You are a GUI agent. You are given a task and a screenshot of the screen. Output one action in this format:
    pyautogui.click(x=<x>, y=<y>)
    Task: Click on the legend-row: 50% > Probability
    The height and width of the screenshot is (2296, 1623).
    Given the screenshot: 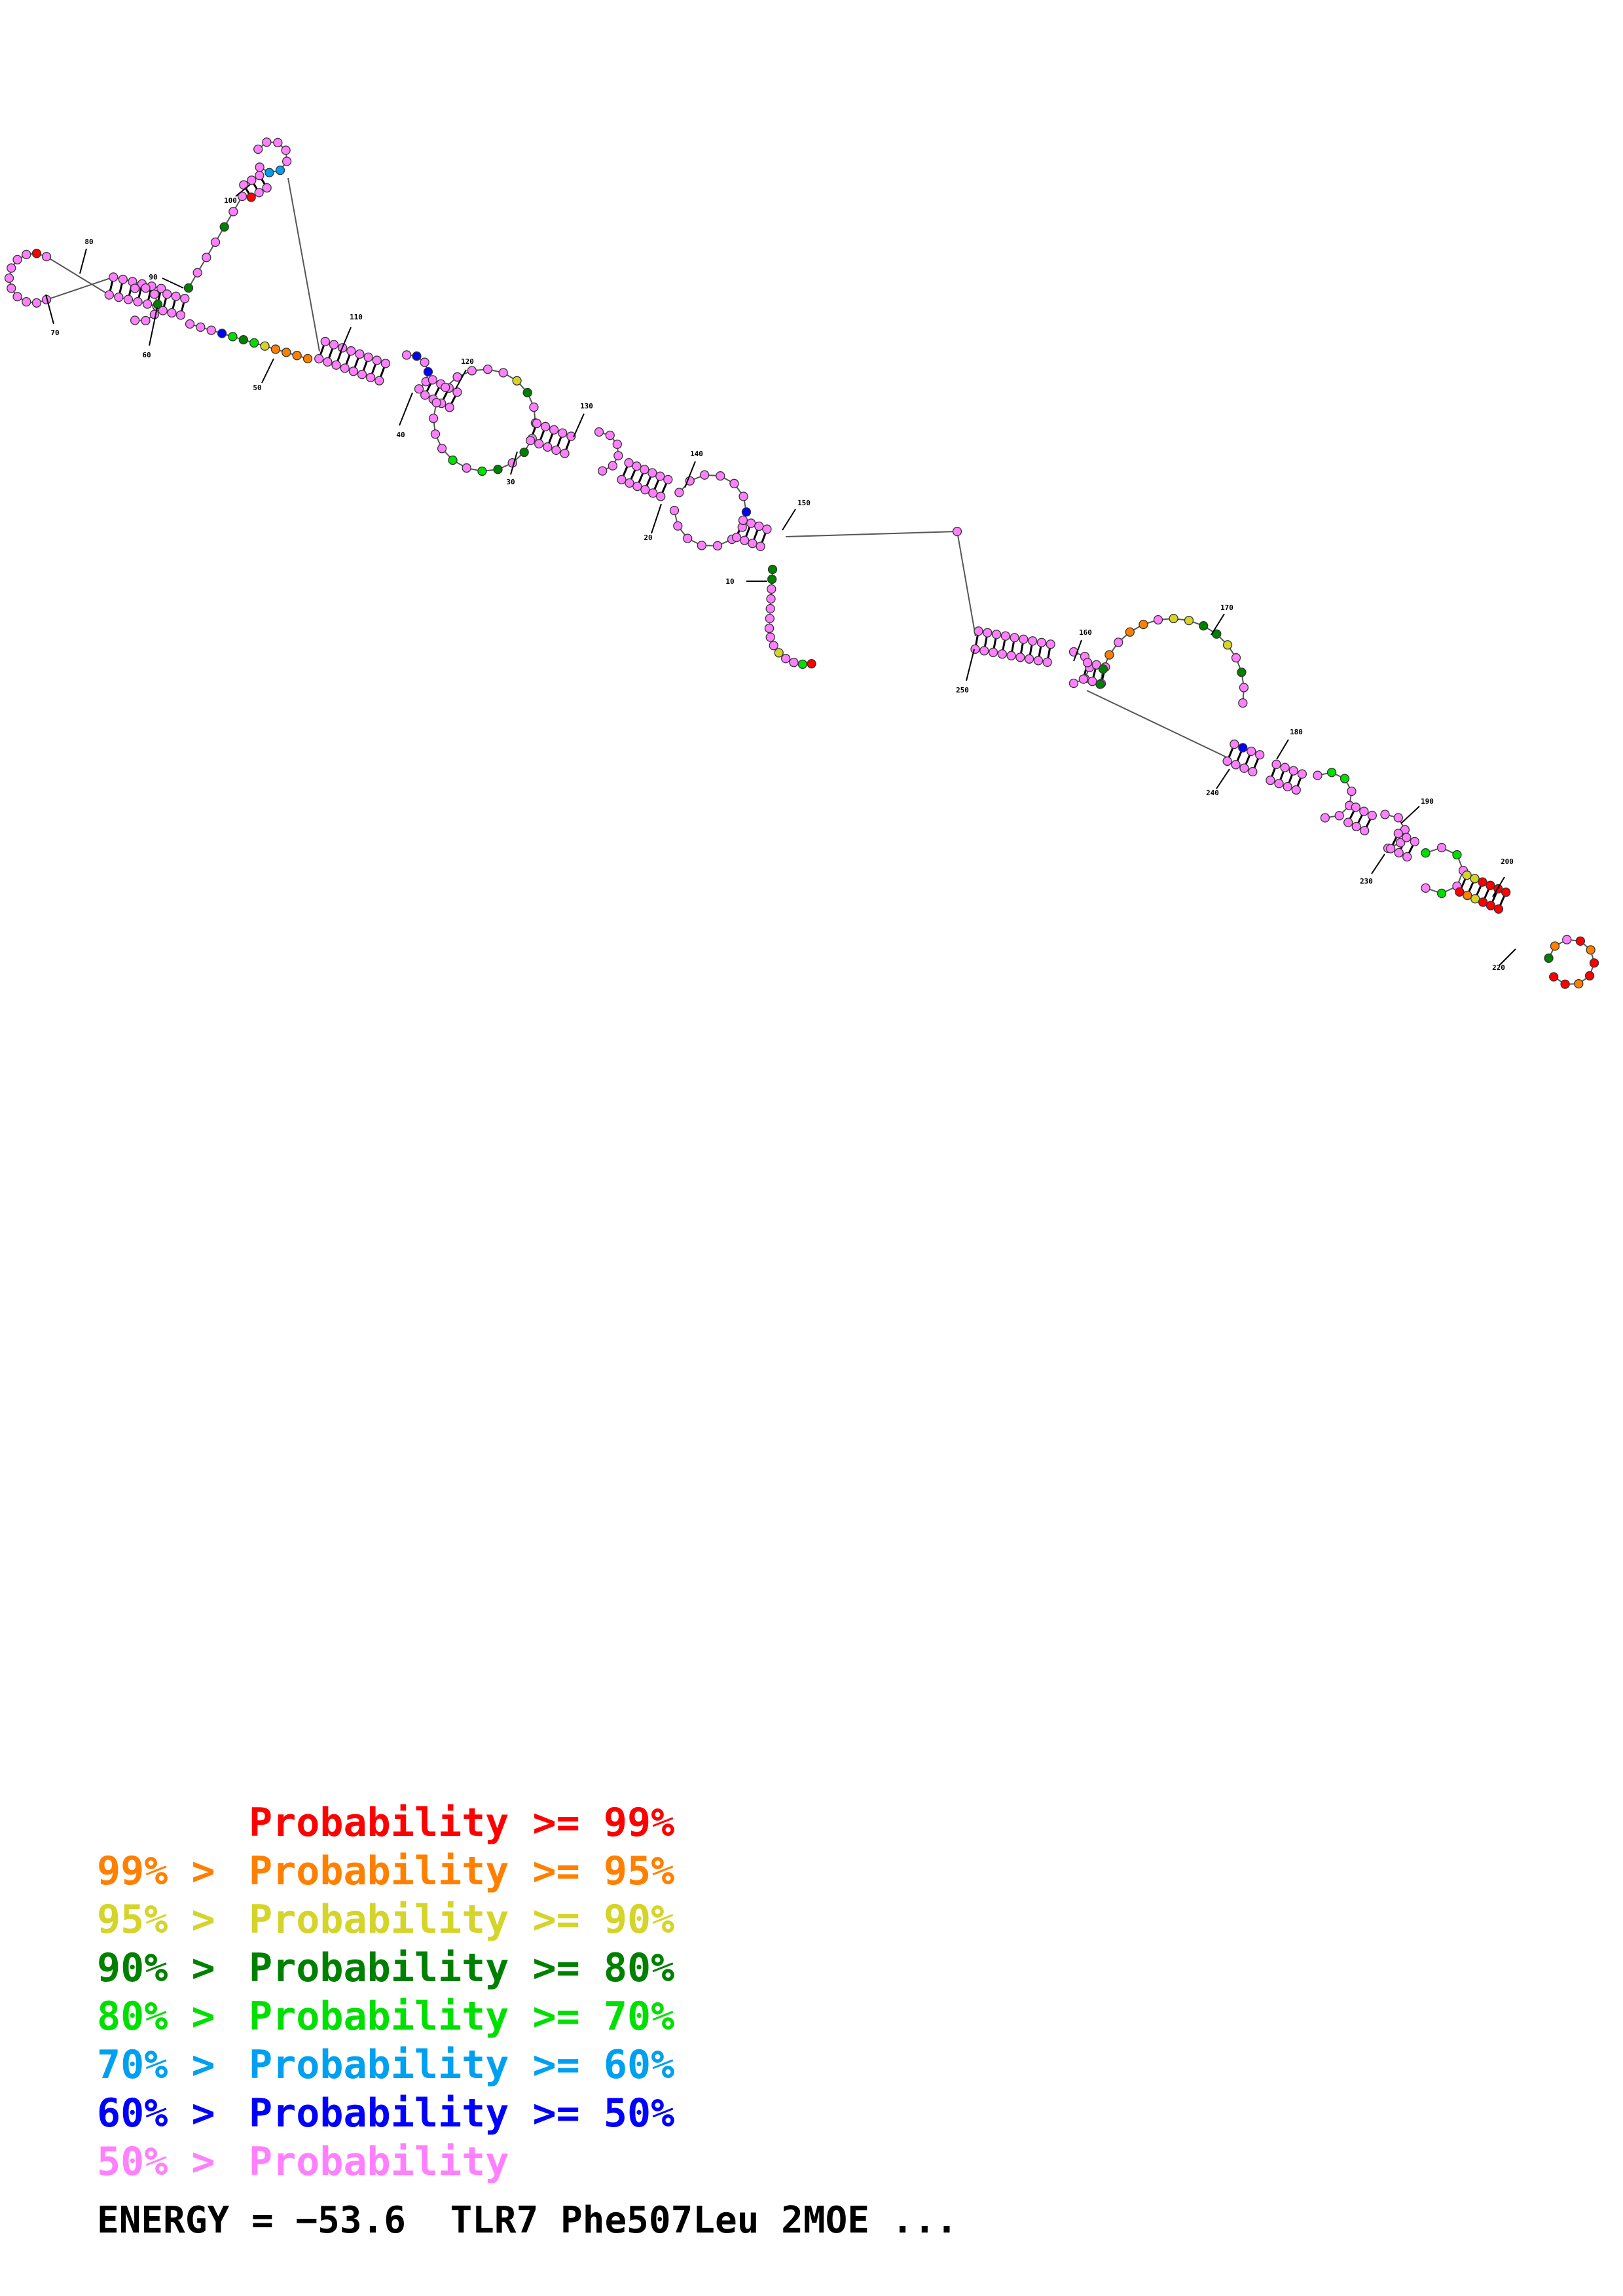 What is the action you would take?
    pyautogui.click(x=303, y=2162)
    